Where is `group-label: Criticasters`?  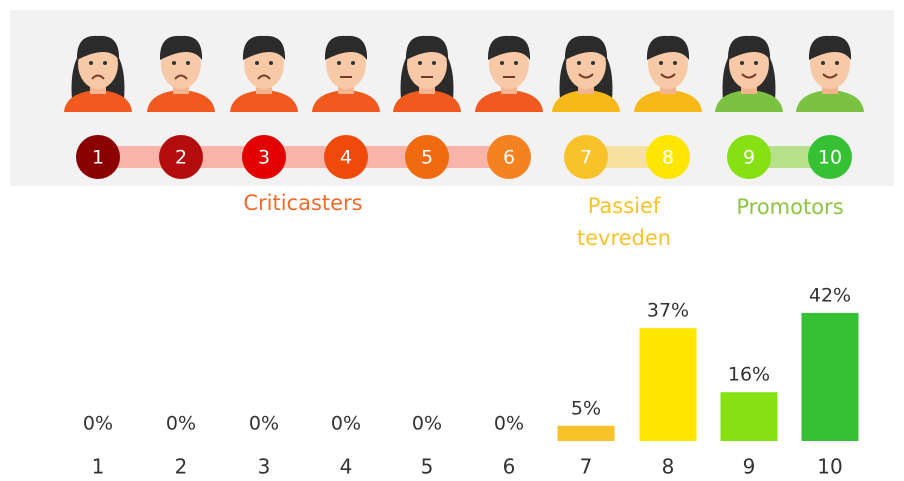 group-label: Criticasters is located at coordinates (303, 203).